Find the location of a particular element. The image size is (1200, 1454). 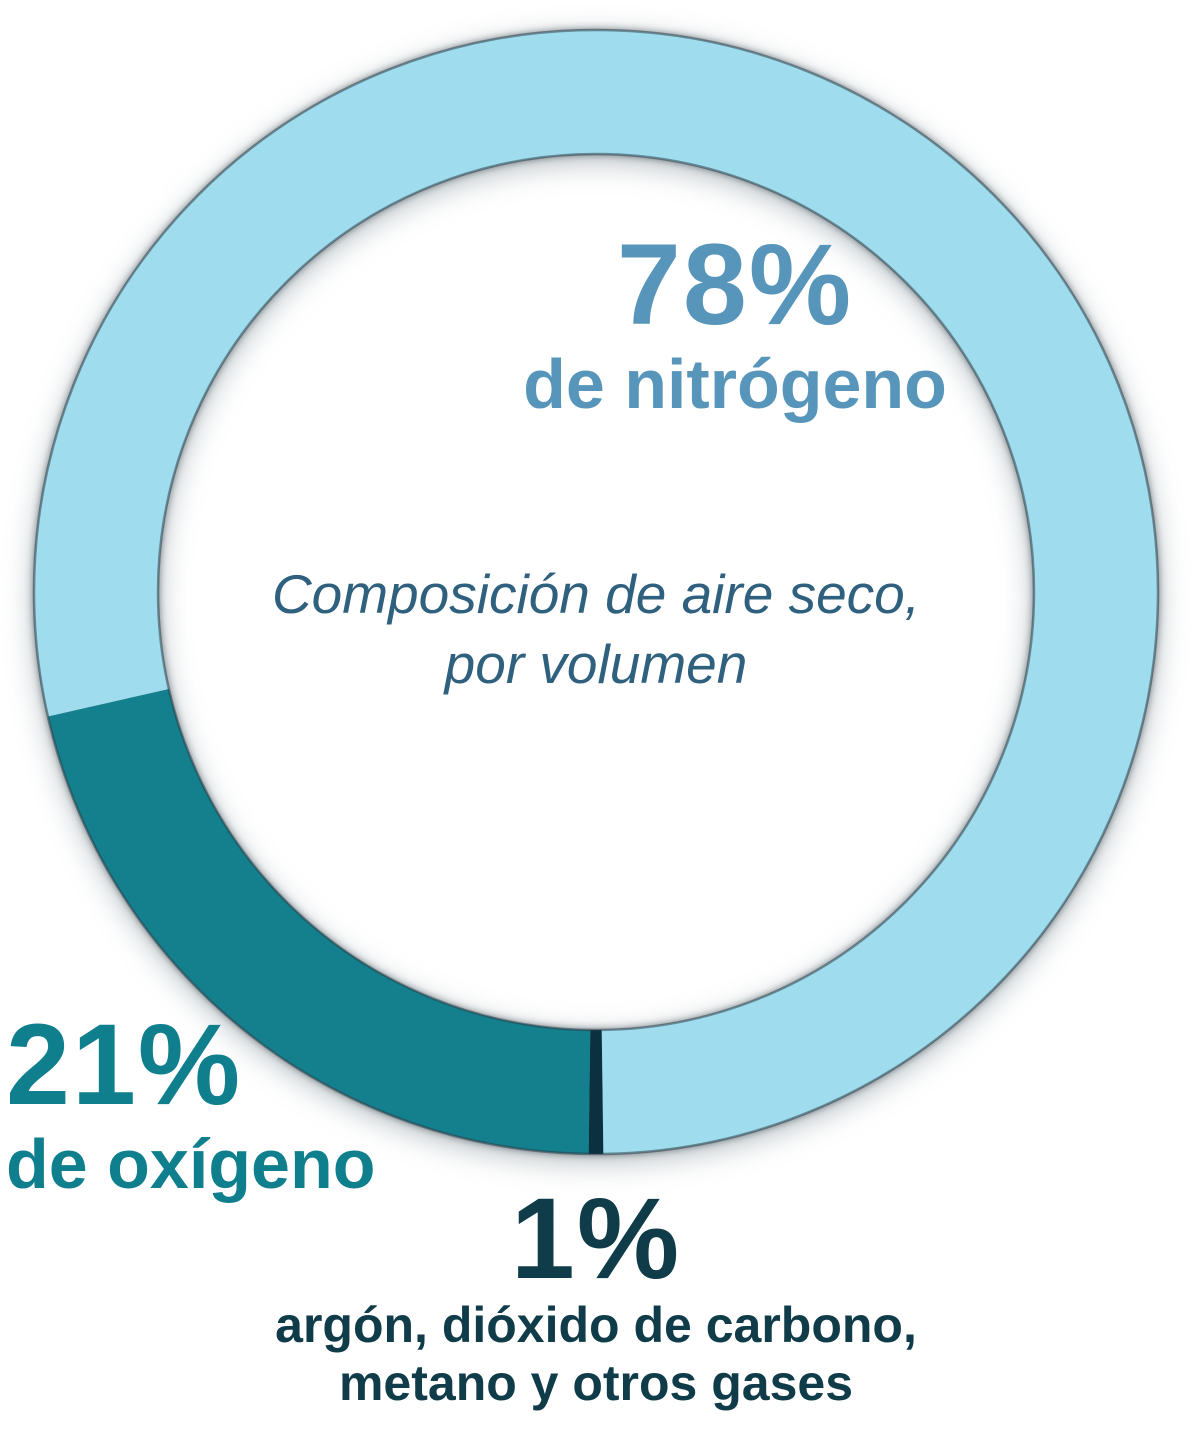

segment-oxygen is located at coordinates (319, 921).